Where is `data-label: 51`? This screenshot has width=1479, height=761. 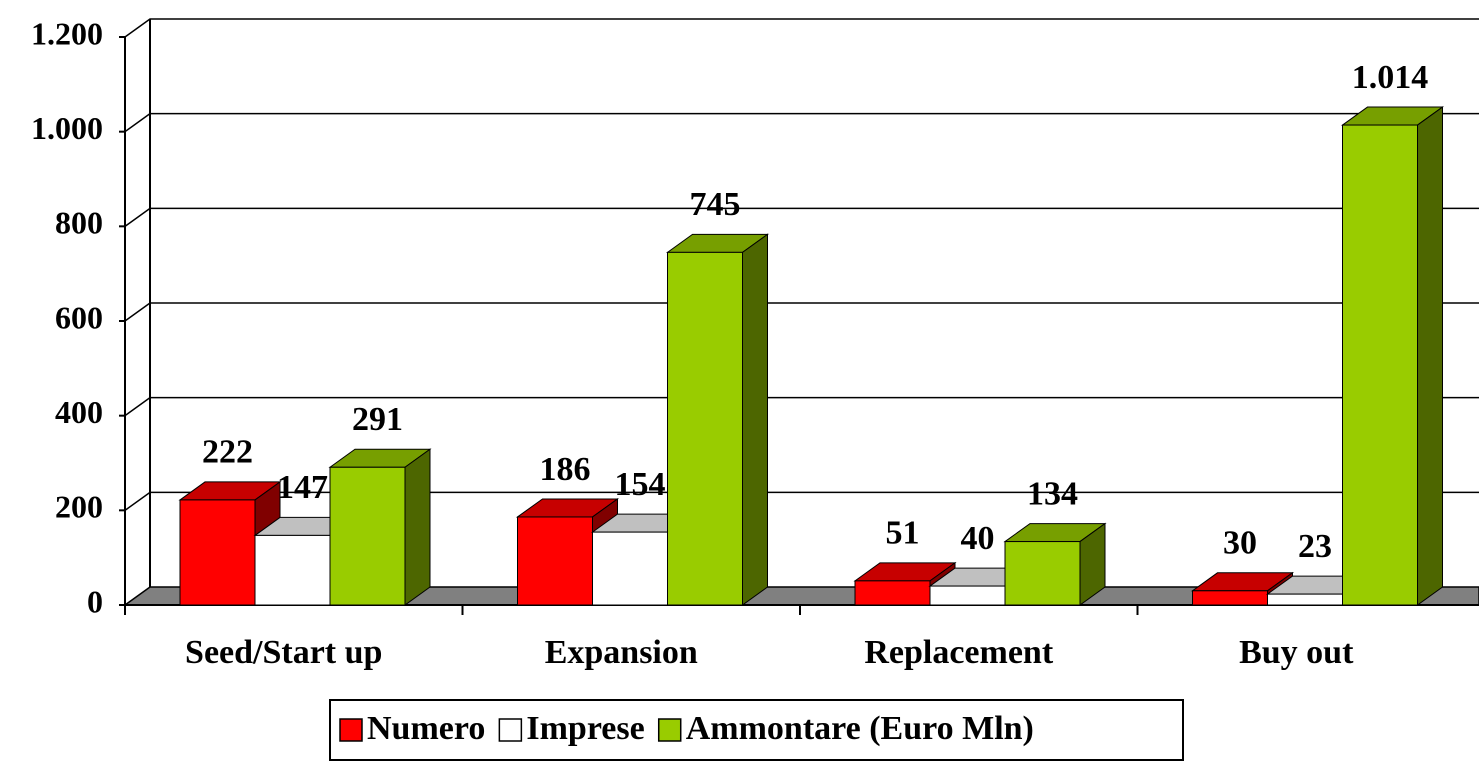
data-label: 51 is located at coordinates (903, 533).